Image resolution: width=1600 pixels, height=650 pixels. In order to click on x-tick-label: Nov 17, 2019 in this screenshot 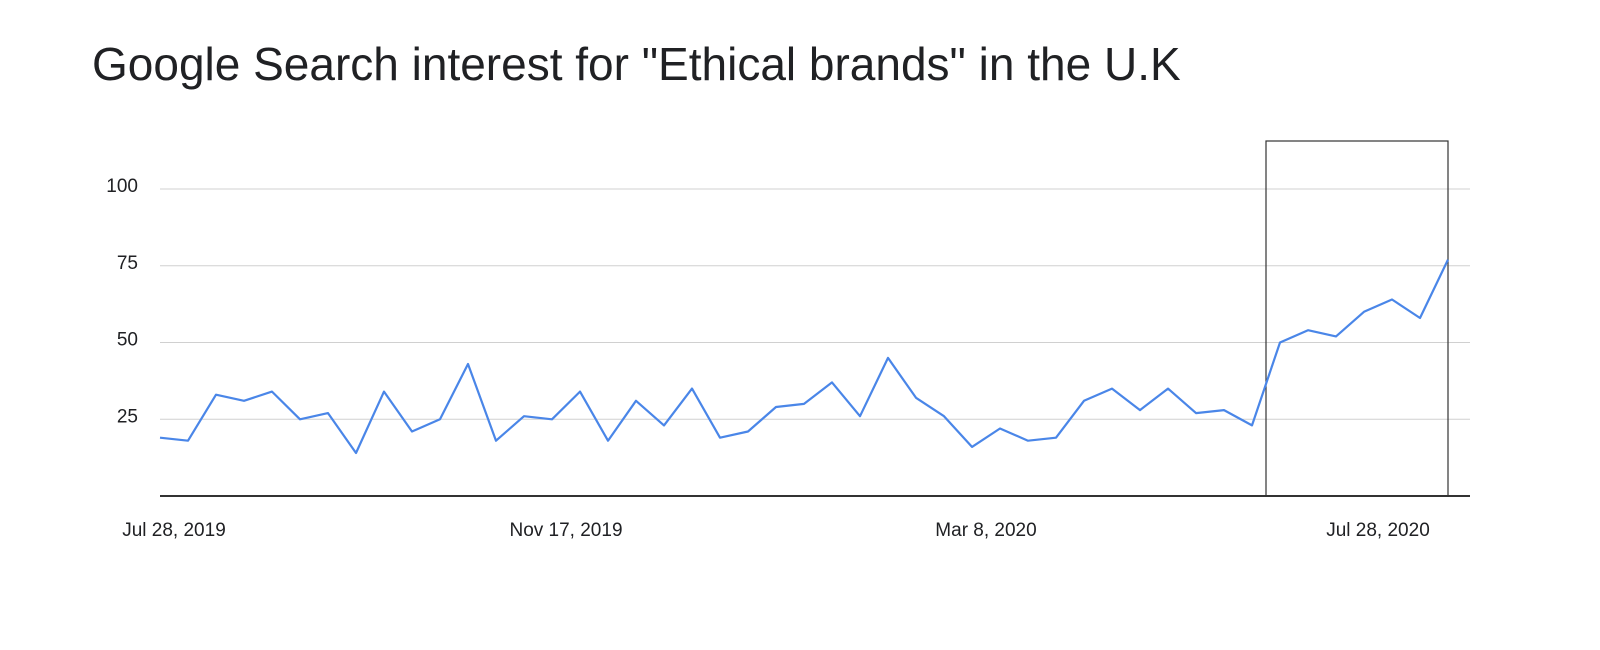, I will do `click(565, 530)`.